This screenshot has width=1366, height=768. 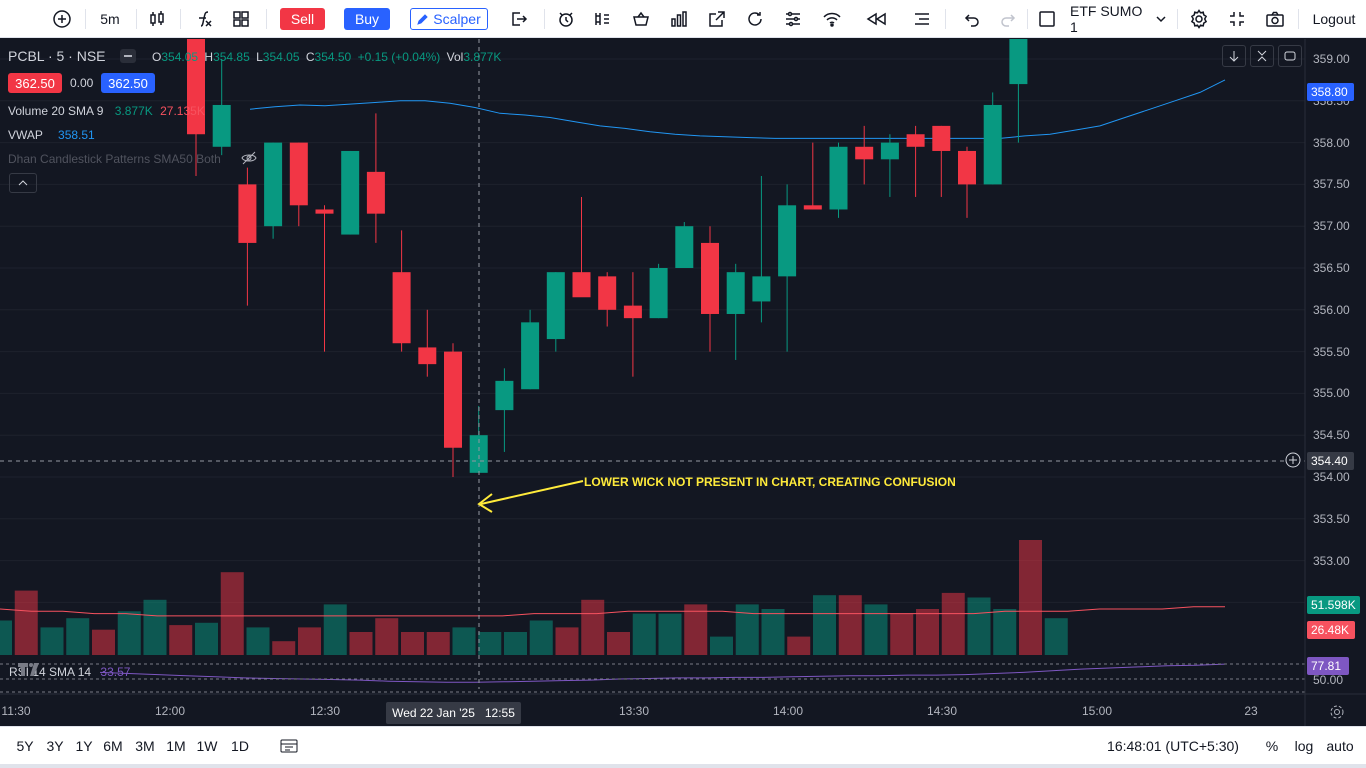 What do you see at coordinates (325, 711) in the screenshot?
I see `time-tick: 12:30` at bounding box center [325, 711].